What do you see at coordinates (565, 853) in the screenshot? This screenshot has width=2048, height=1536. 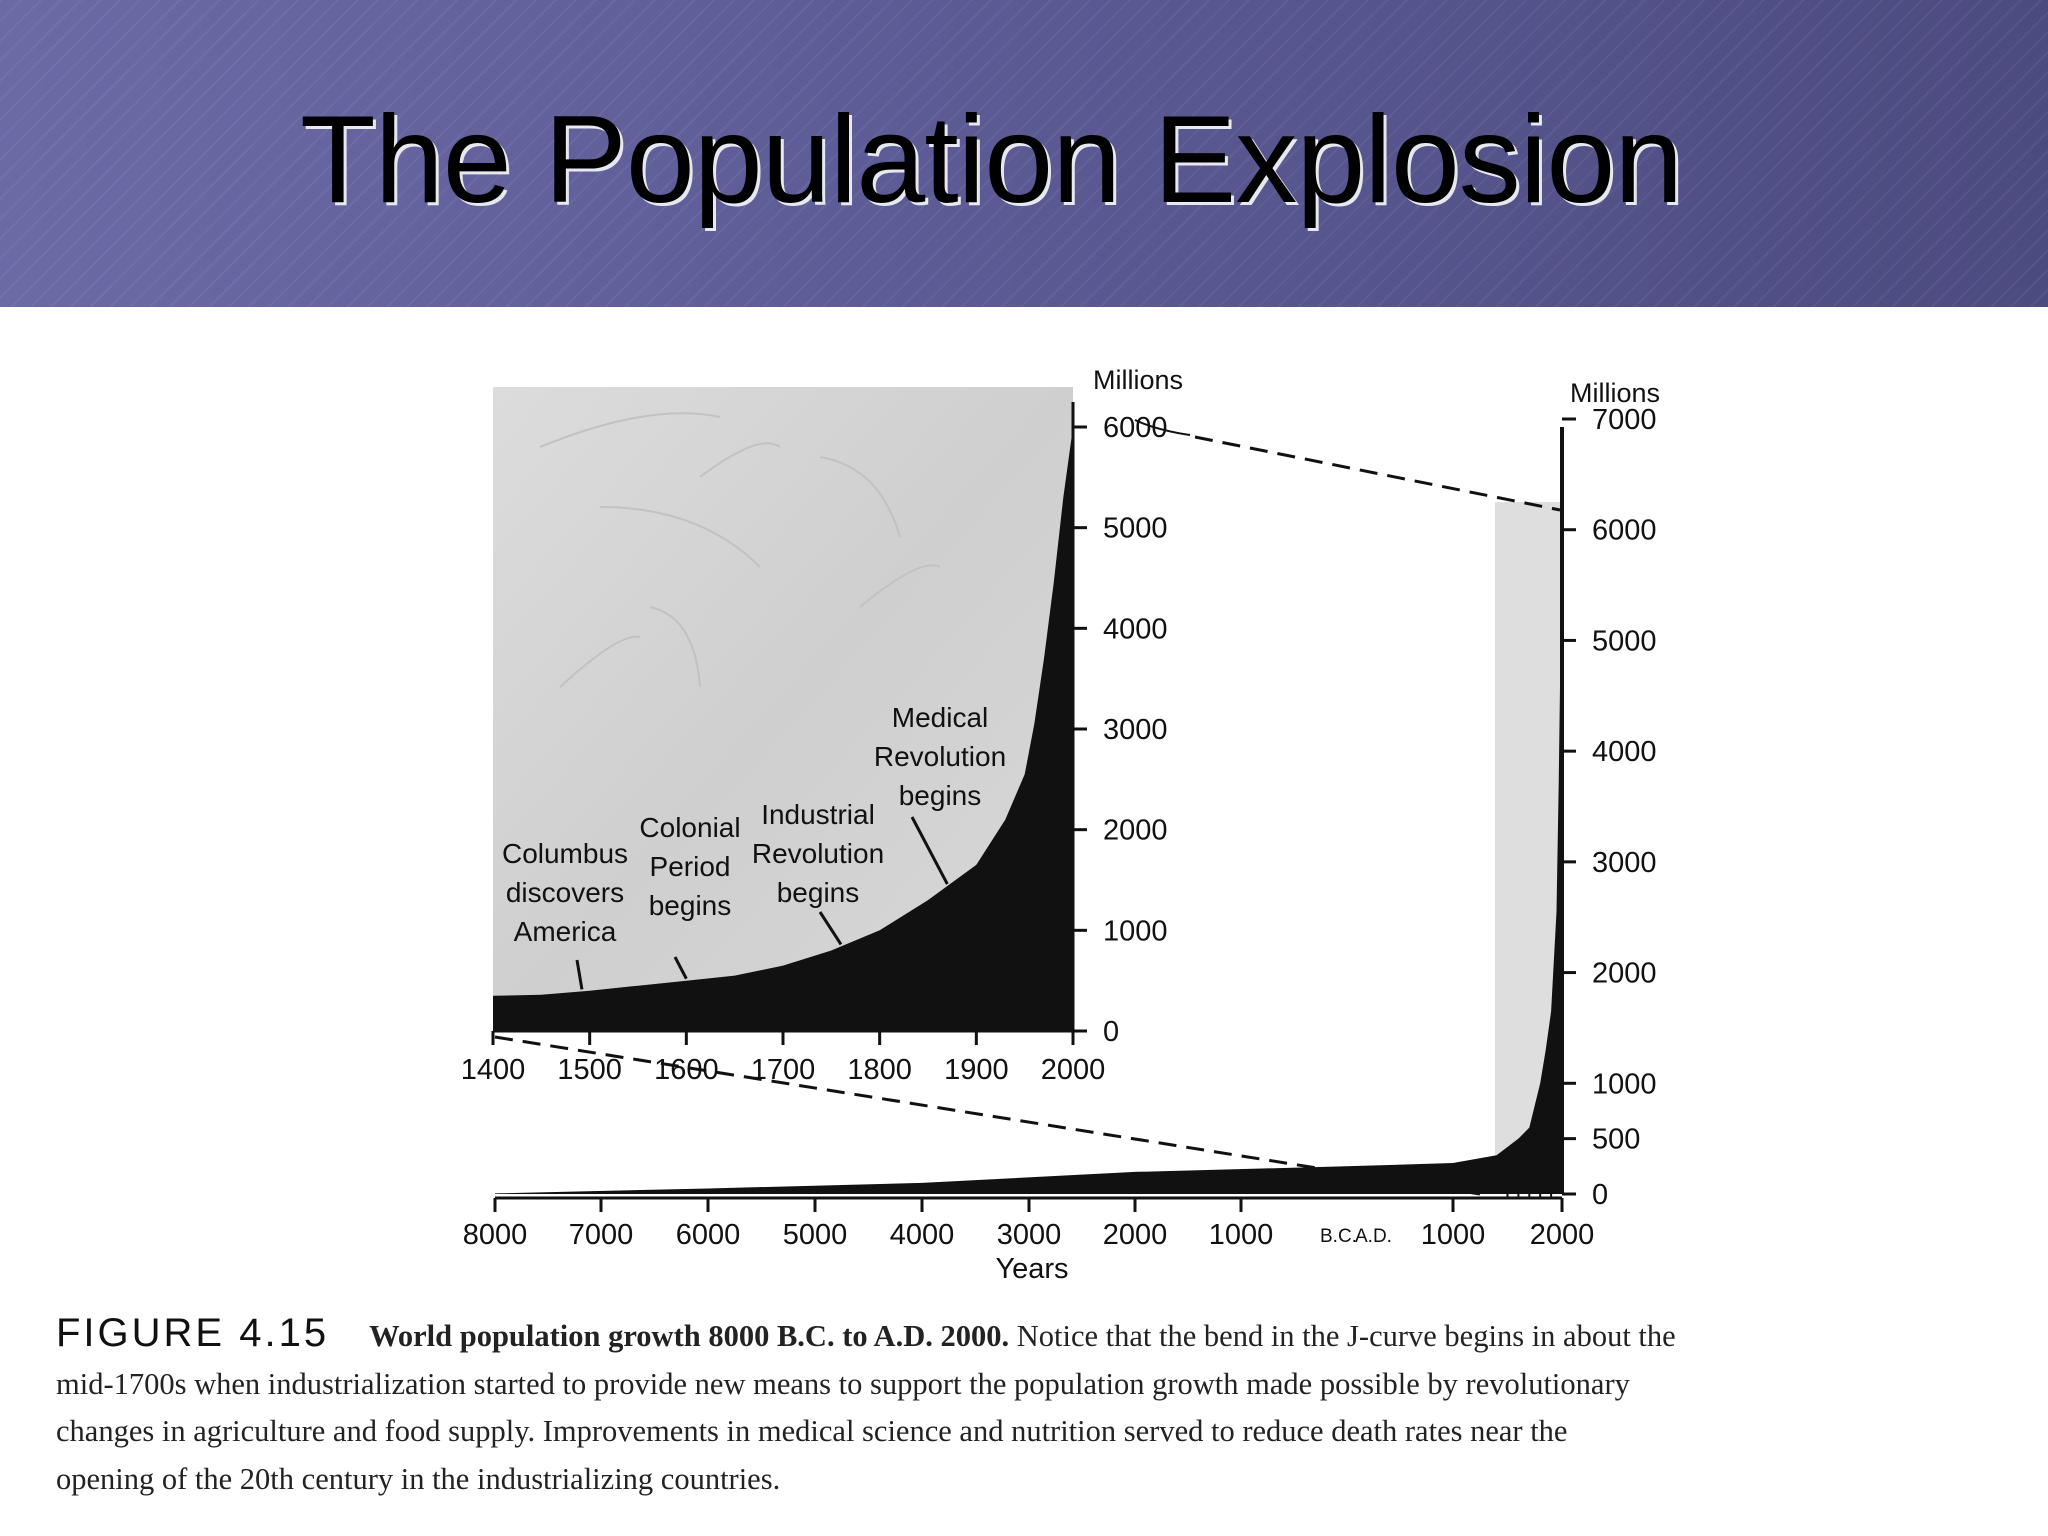 I see `inset-annotation-label: Columbus` at bounding box center [565, 853].